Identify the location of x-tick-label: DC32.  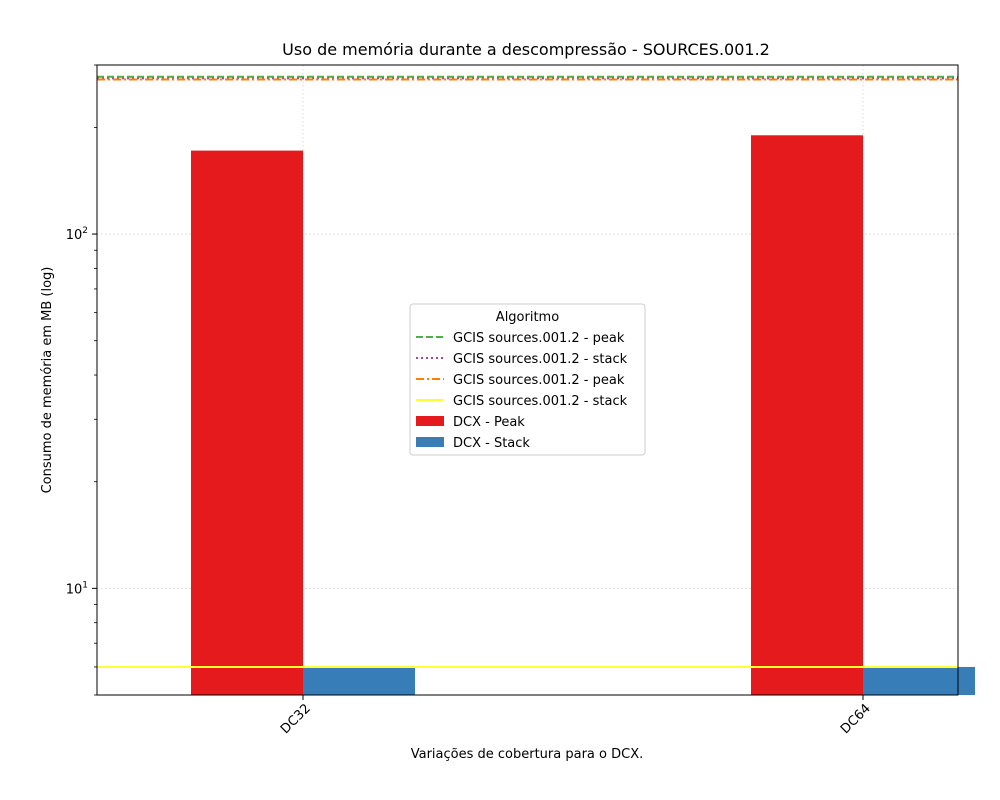
(296, 719).